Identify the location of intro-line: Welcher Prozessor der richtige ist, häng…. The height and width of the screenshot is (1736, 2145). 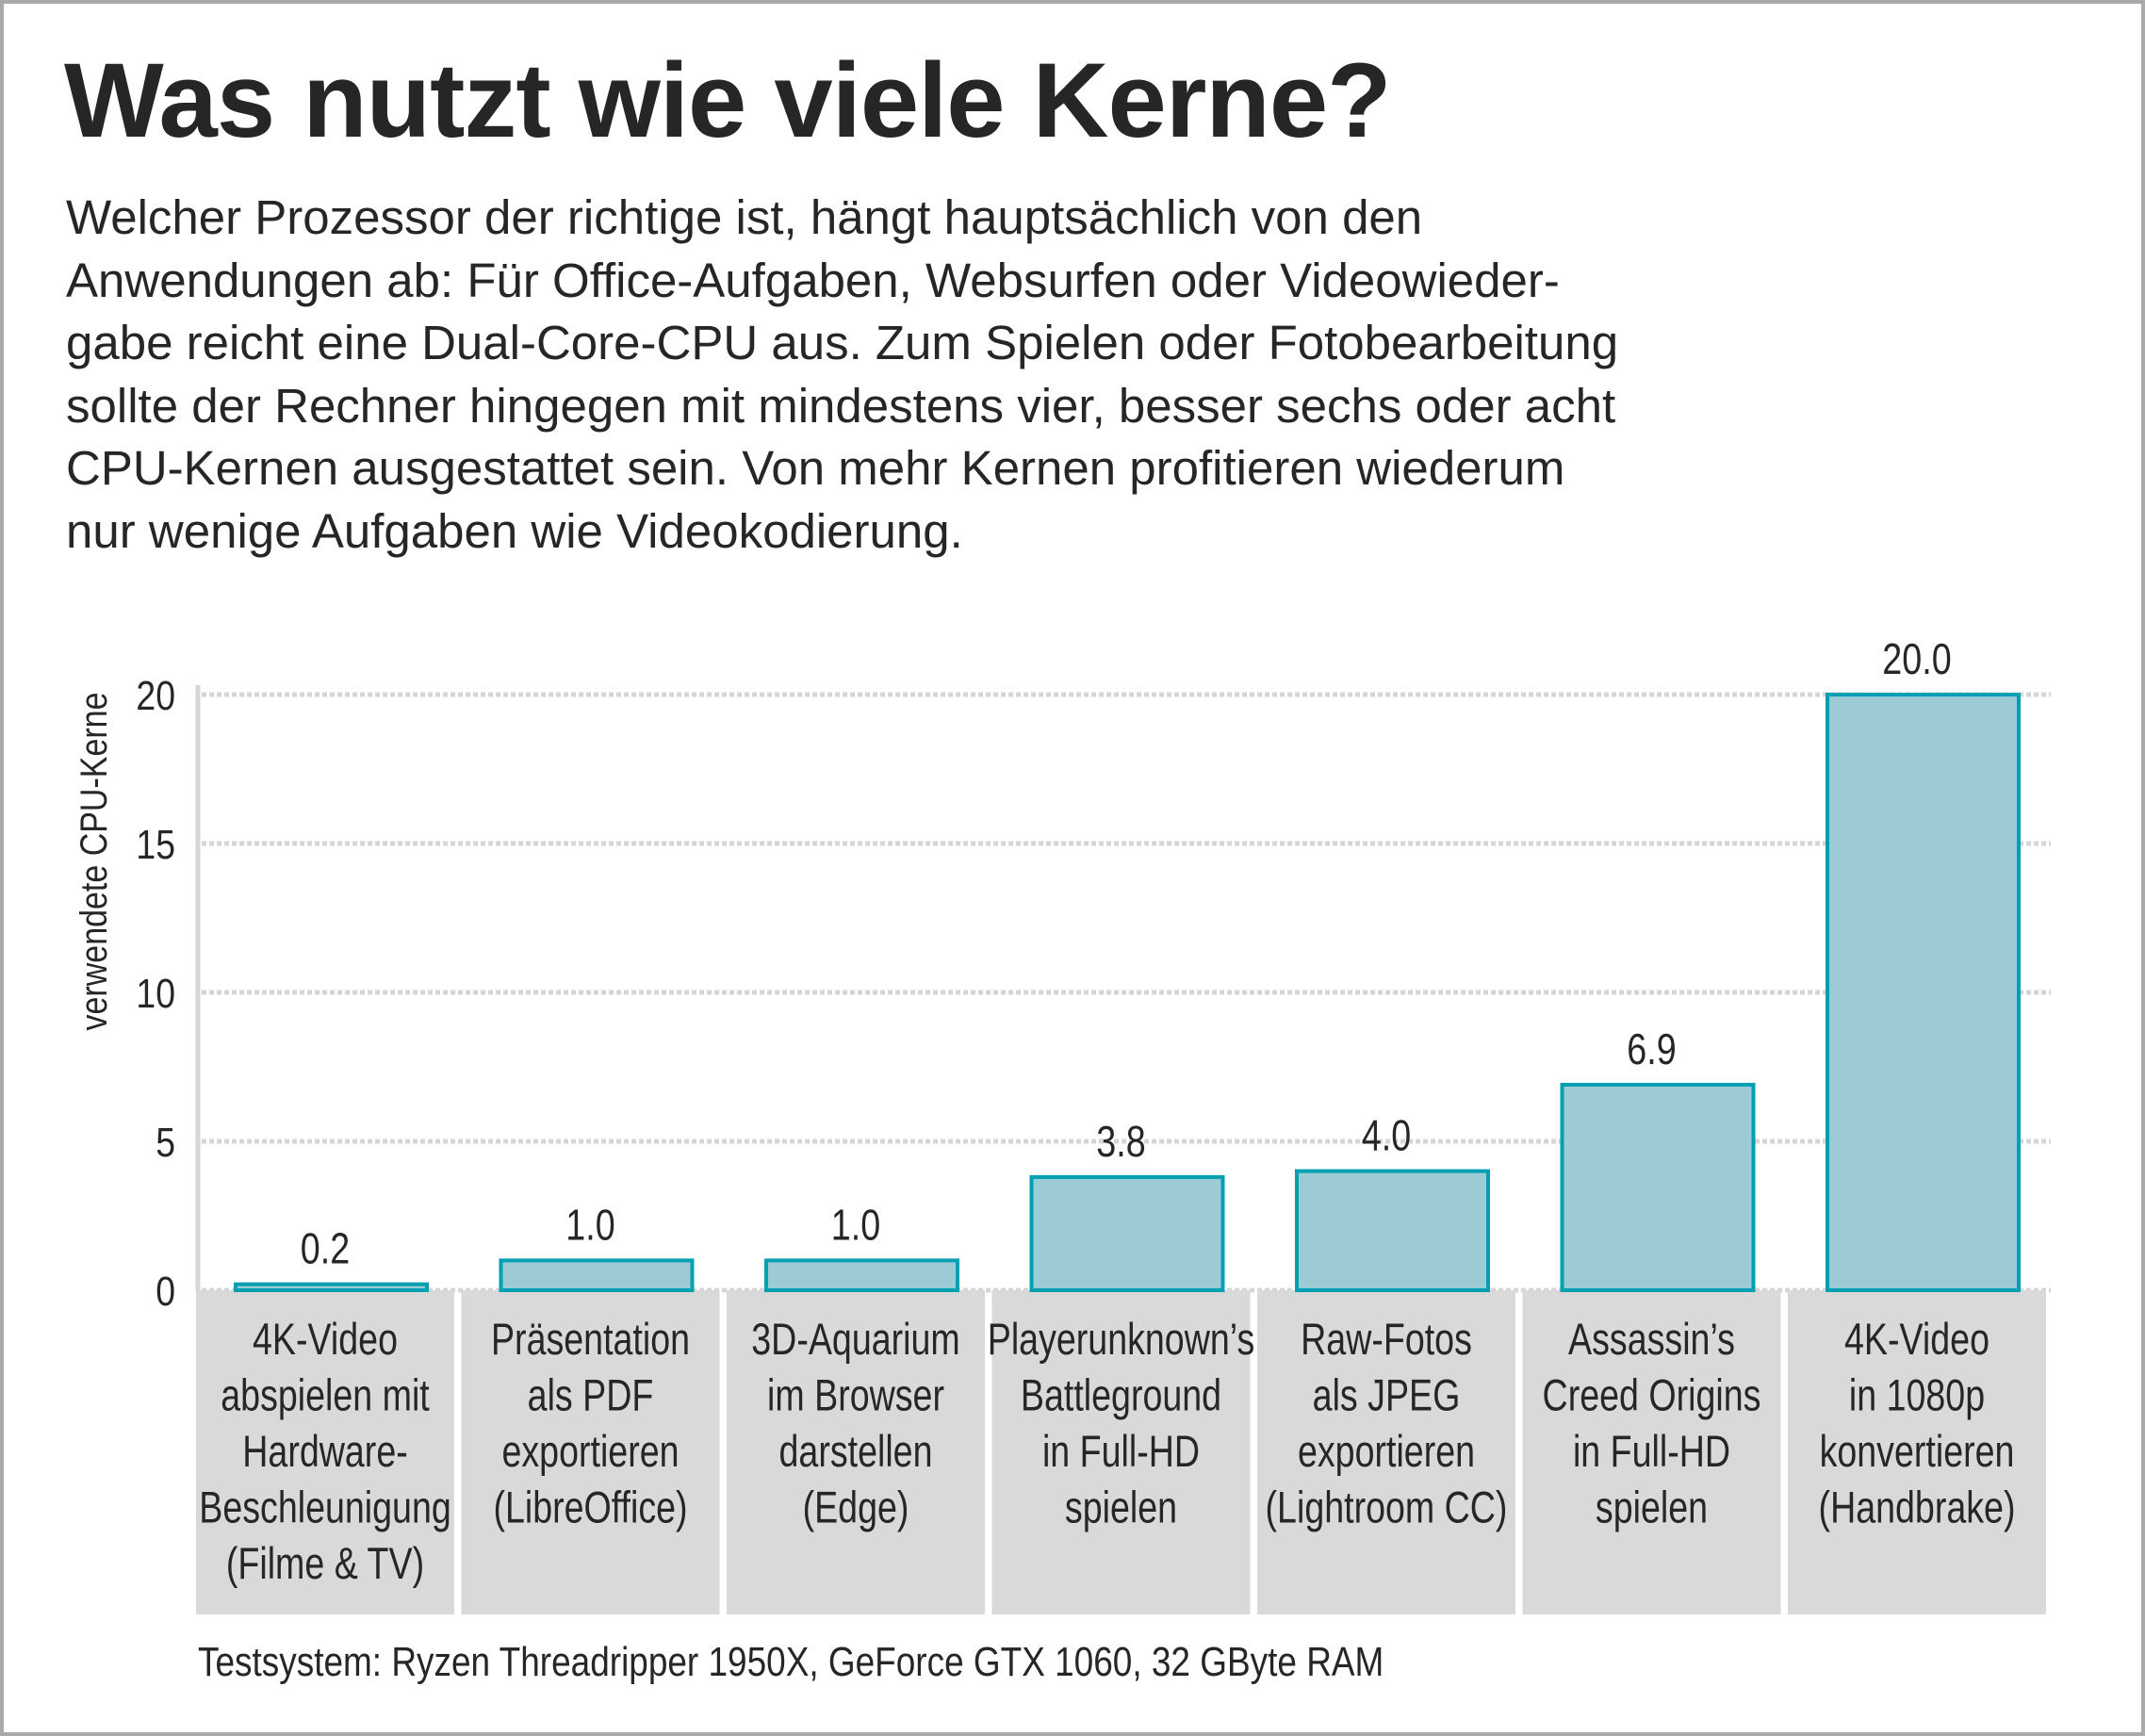
(744, 217).